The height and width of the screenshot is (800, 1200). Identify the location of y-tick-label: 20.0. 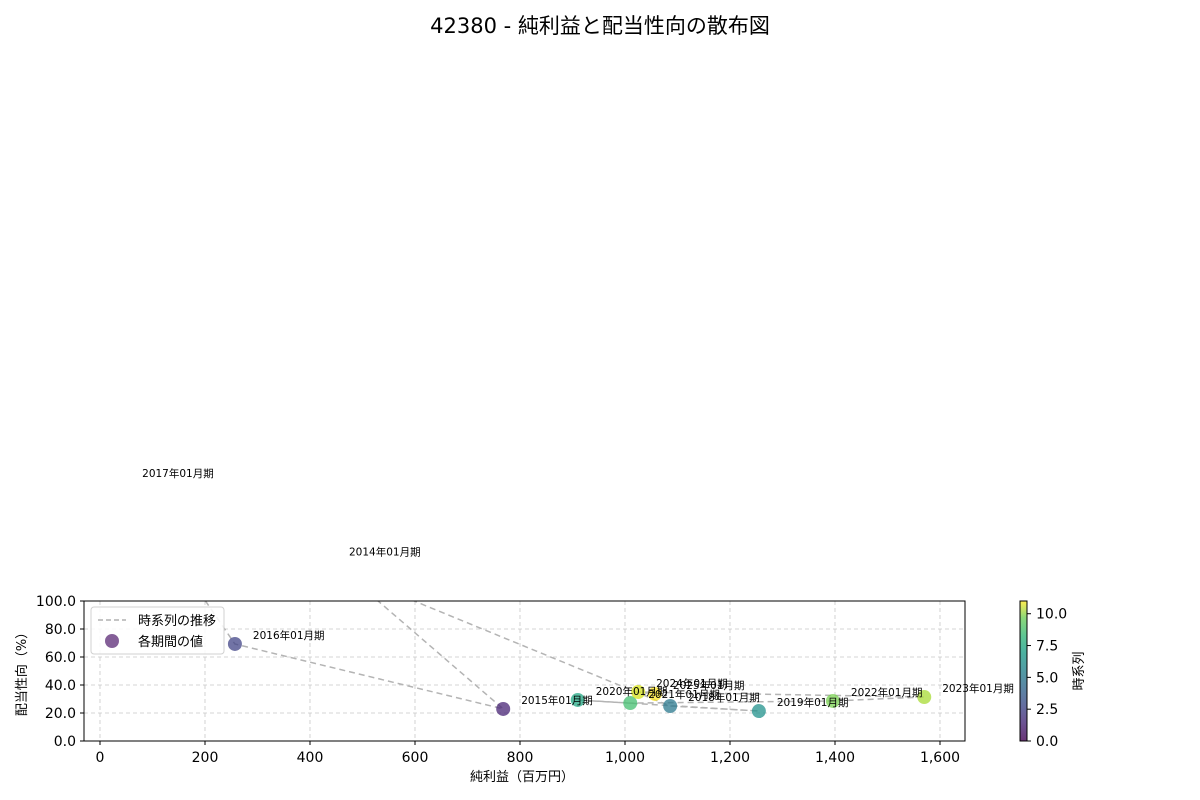
(60, 714).